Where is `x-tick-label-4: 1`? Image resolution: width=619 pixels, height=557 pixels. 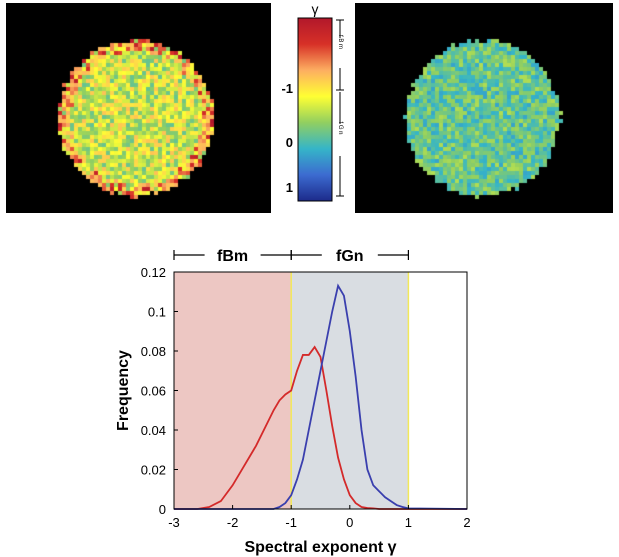 x-tick-label-4: 1 is located at coordinates (408, 522).